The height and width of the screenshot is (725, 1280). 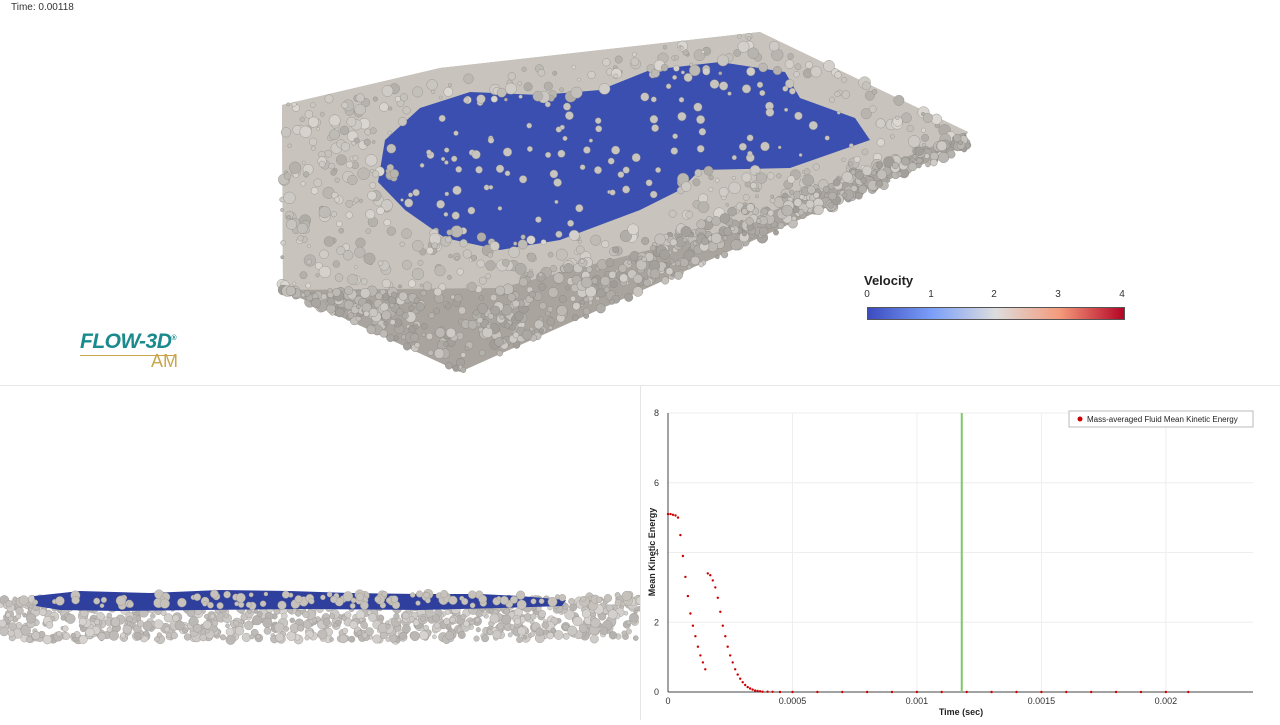 I want to click on legend-marker, so click(x=1080, y=419).